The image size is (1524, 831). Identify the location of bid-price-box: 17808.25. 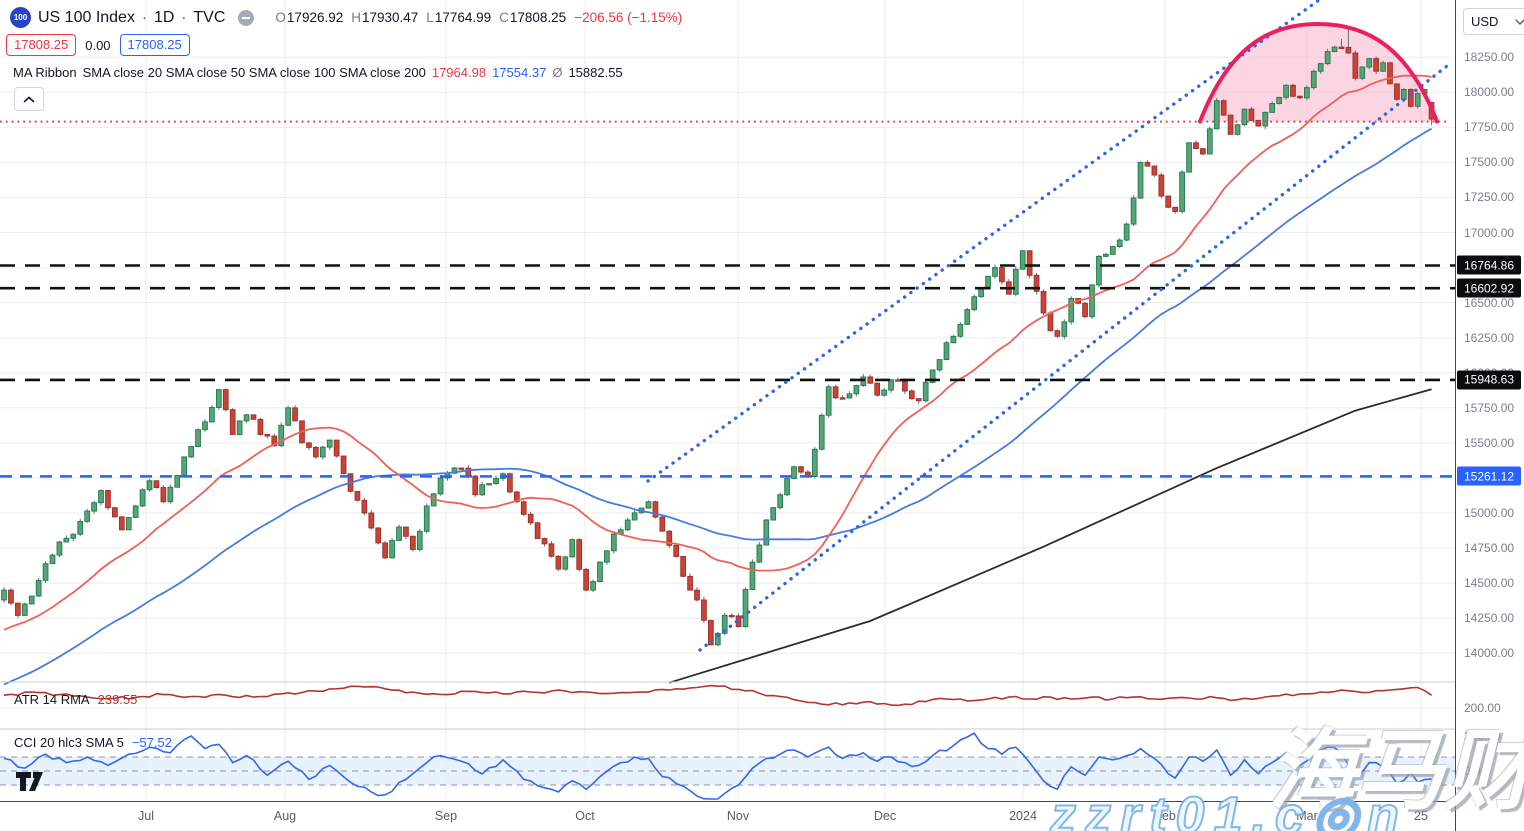
(41, 45).